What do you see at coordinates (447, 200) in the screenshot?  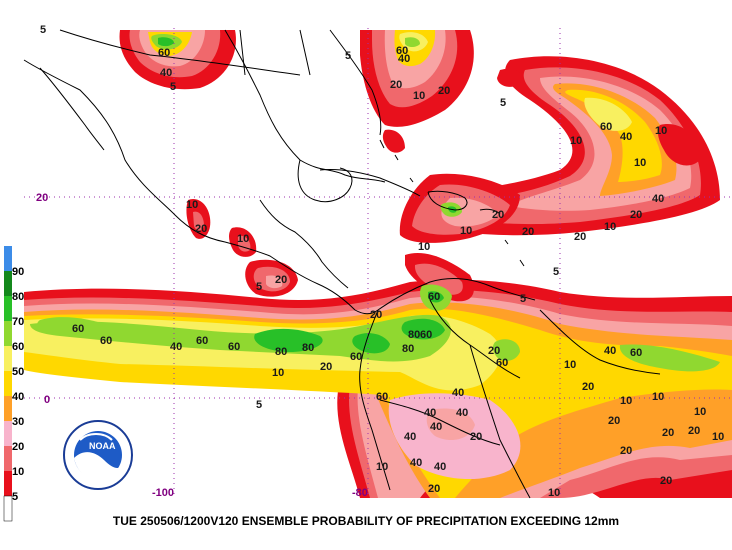 I see `hispaniola` at bounding box center [447, 200].